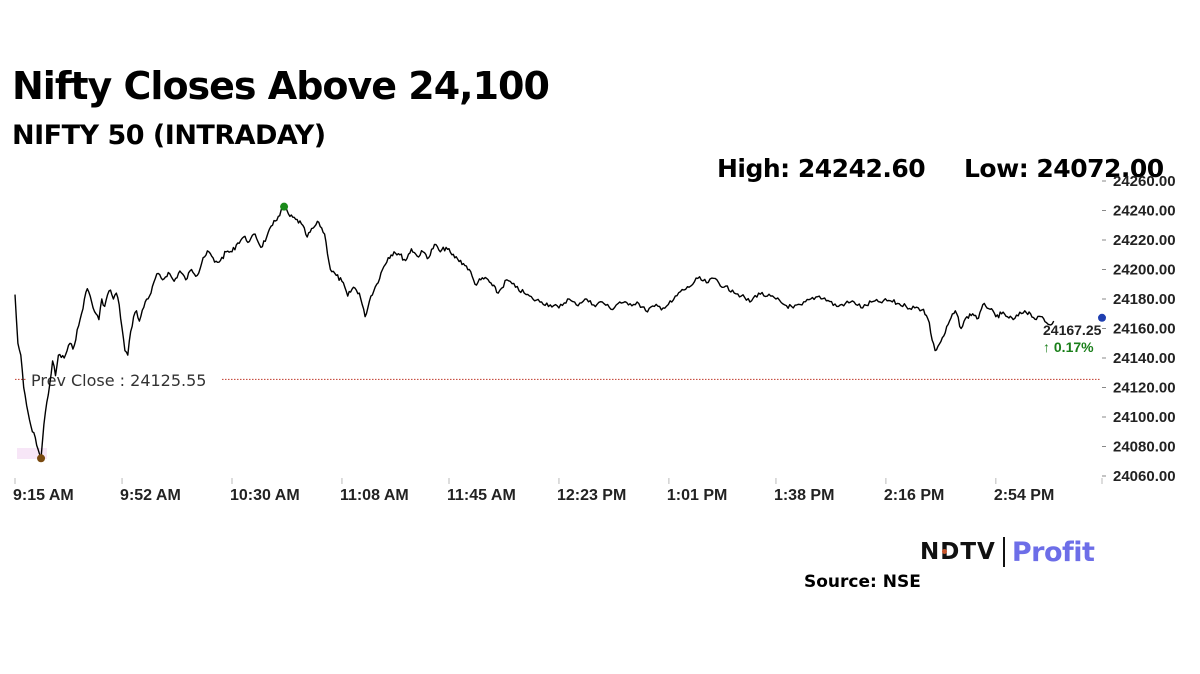  Describe the element at coordinates (1003, 552) in the screenshot. I see `logo-separator` at that location.